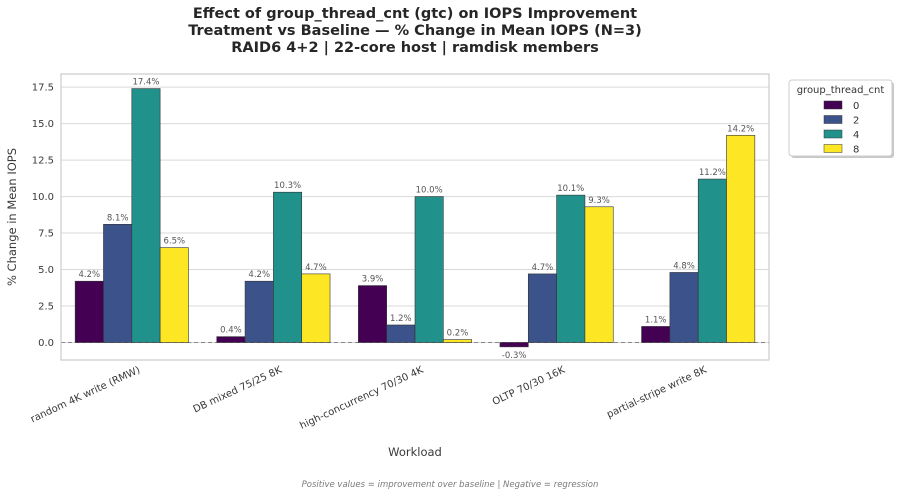 Image resolution: width=900 pixels, height=496 pixels. I want to click on data-label: 0.4%, so click(231, 331).